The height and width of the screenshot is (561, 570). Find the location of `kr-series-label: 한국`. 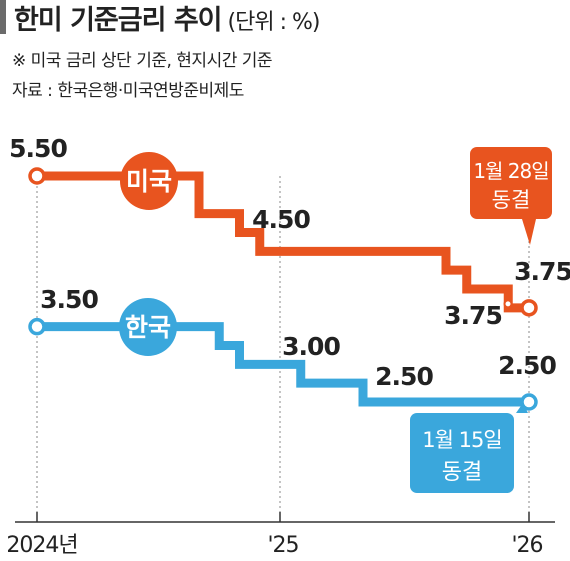

kr-series-label: 한국 is located at coordinates (148, 327).